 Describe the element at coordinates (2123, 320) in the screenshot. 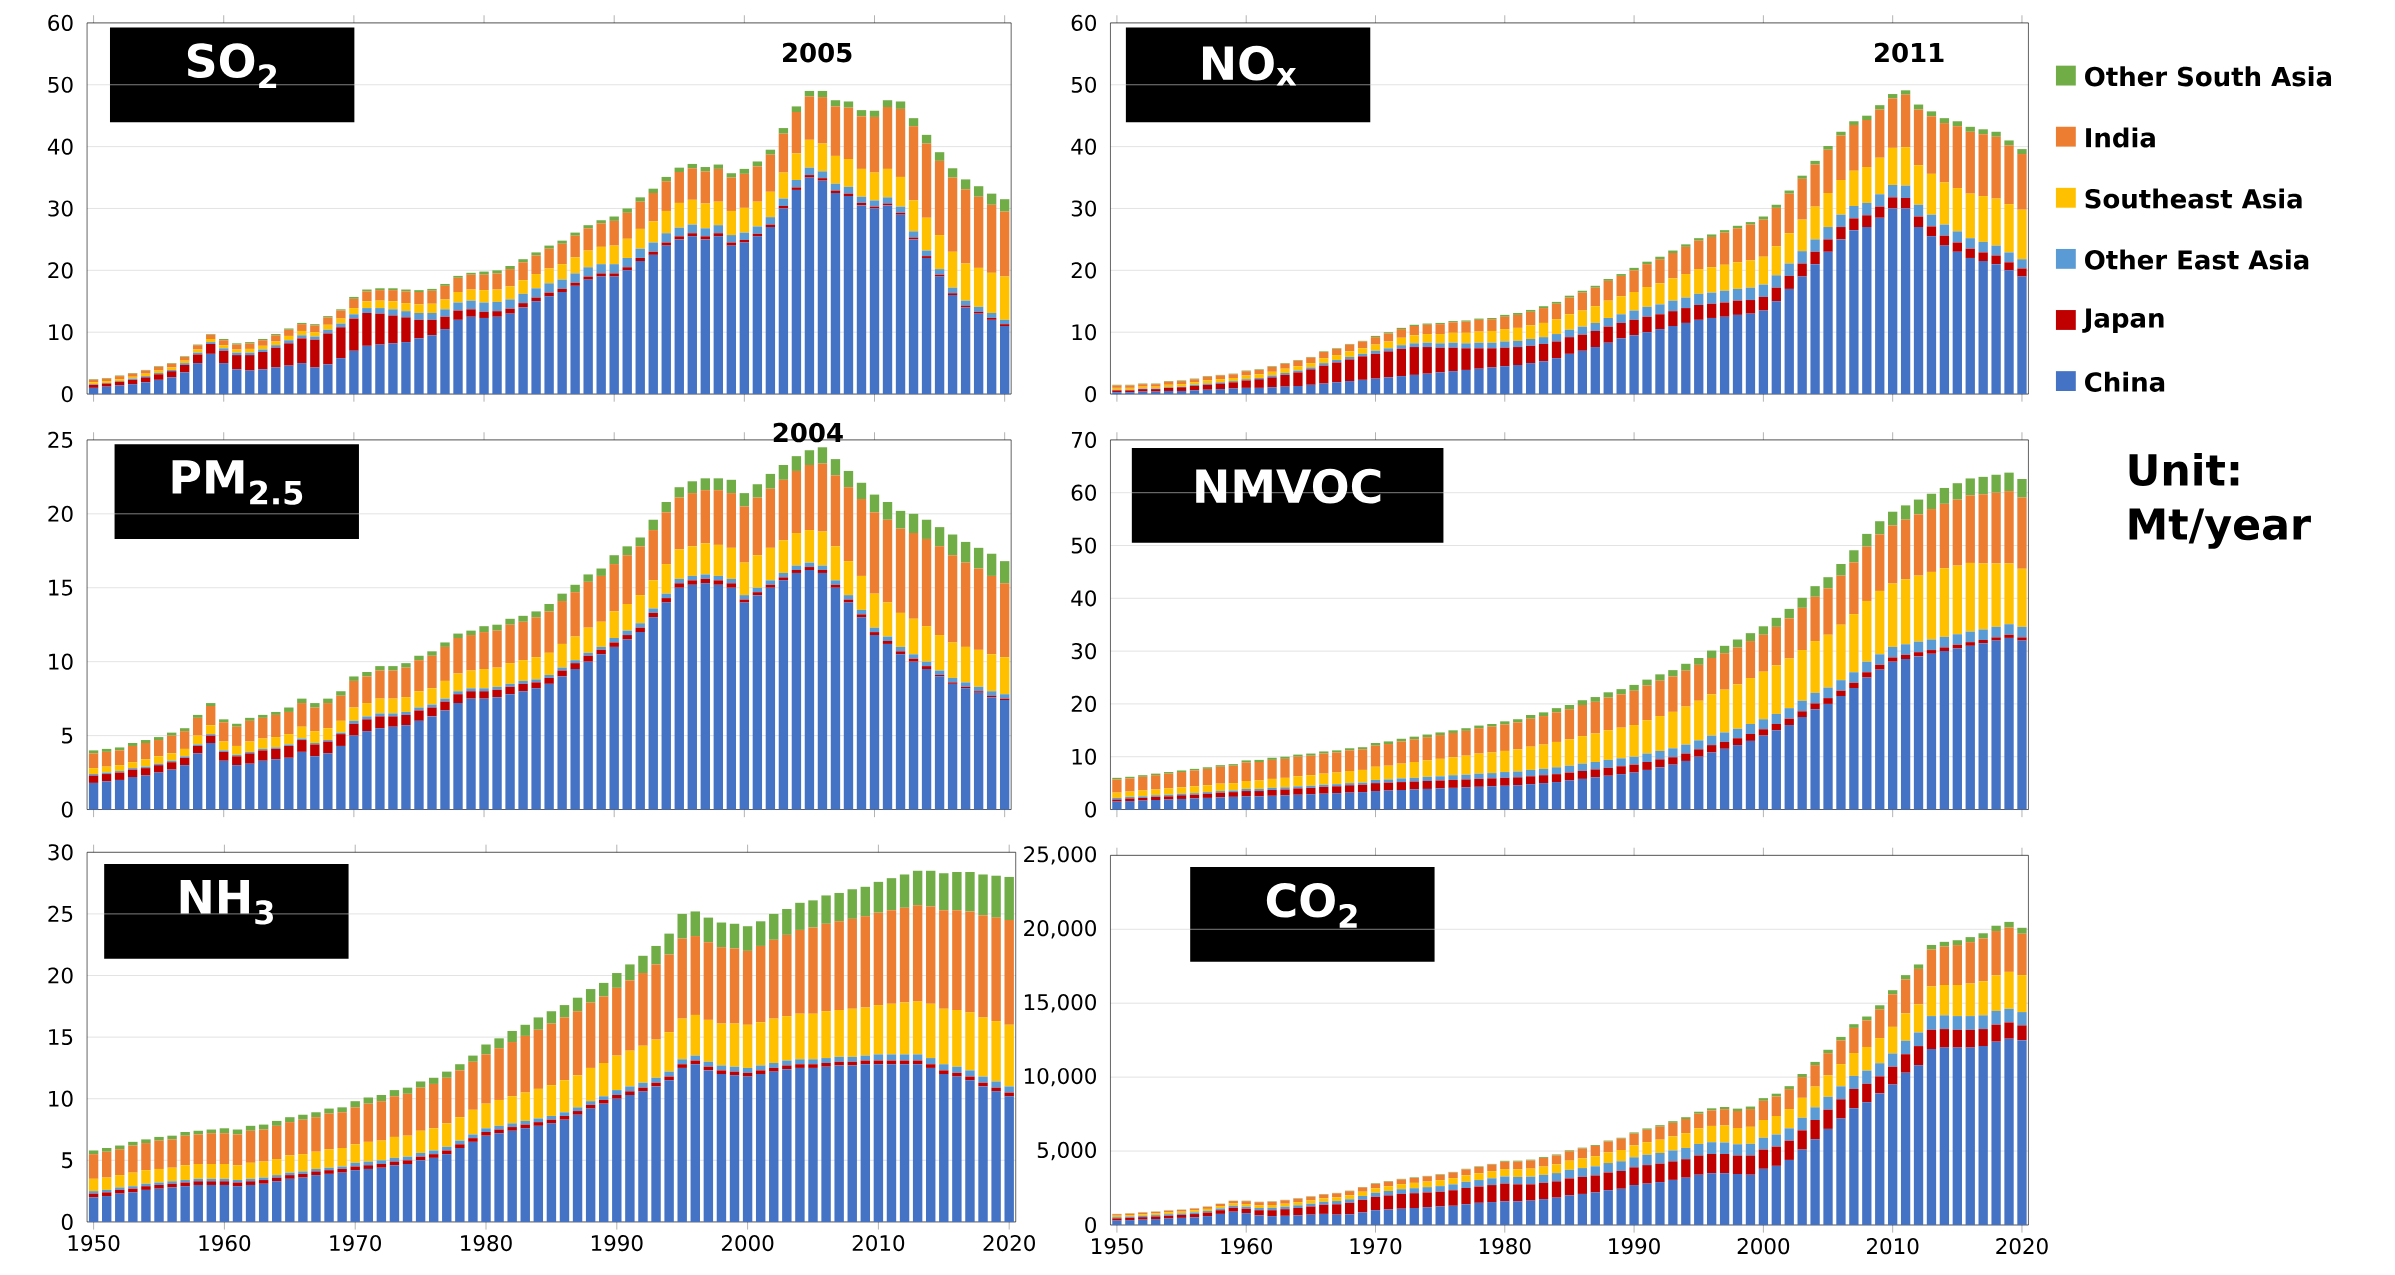

I see `legend-label: Japan` at that location.